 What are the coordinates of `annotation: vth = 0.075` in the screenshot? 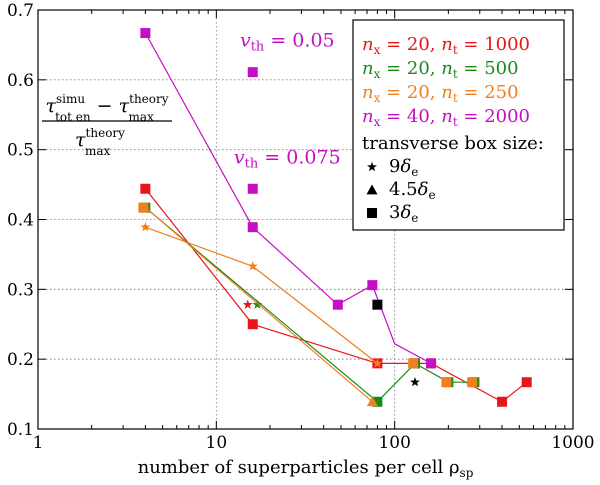 It's located at (287, 159).